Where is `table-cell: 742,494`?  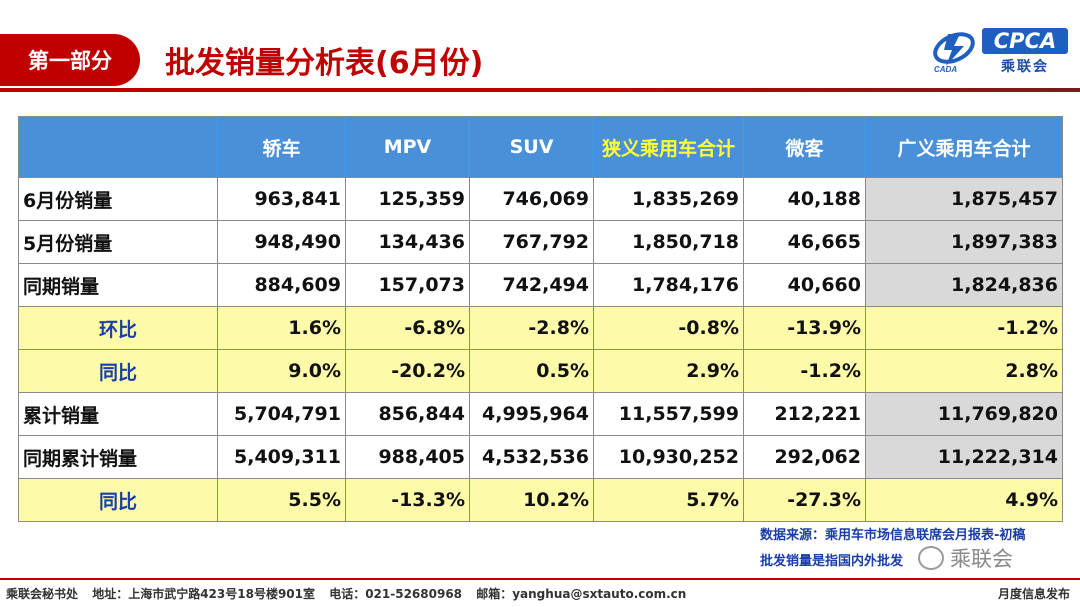 table-cell: 742,494 is located at coordinates (531, 285).